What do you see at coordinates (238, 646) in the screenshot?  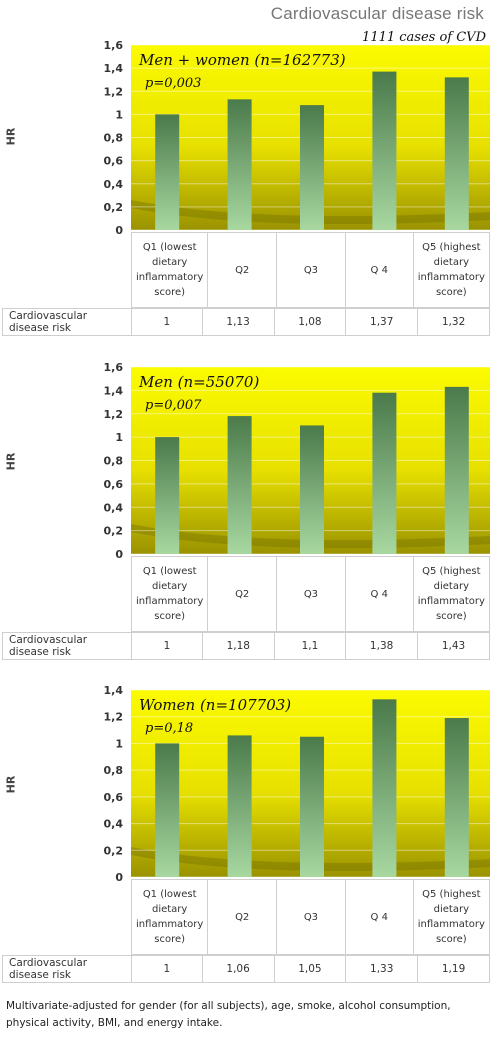 I see `value-cell: 1,18` at bounding box center [238, 646].